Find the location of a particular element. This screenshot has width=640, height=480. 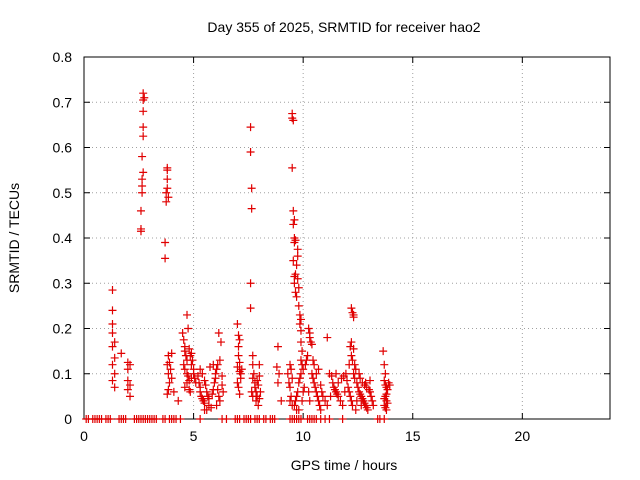

y-tick-label: 0.6 is located at coordinates (63, 148).